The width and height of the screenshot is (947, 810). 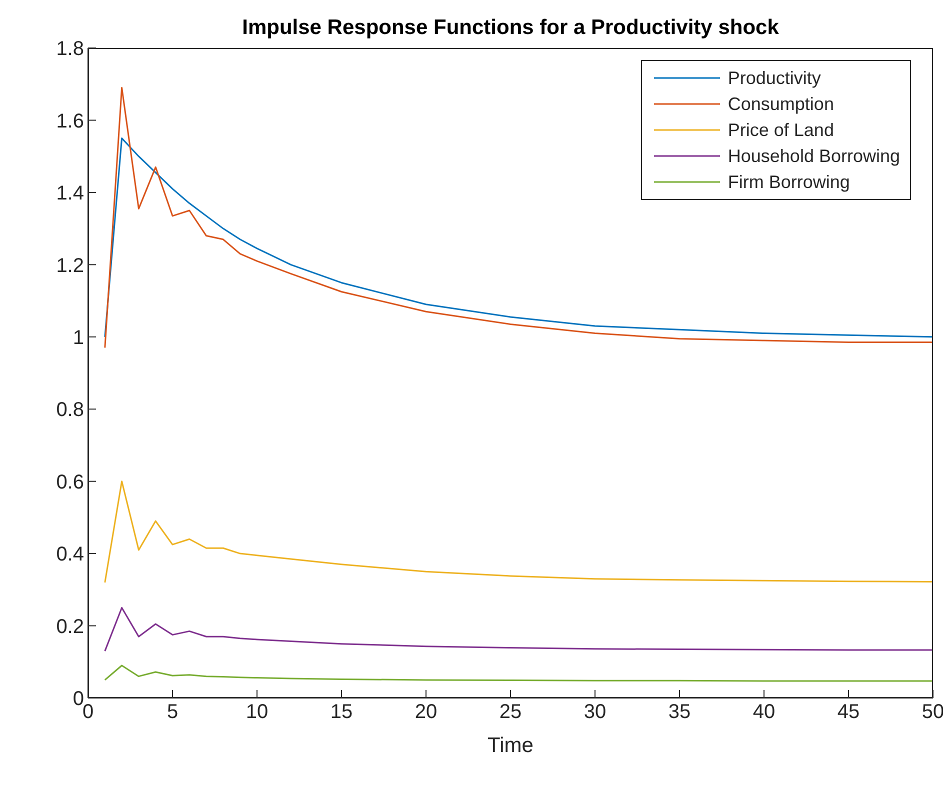 I want to click on y-tick-label: 0.8, so click(x=70, y=410).